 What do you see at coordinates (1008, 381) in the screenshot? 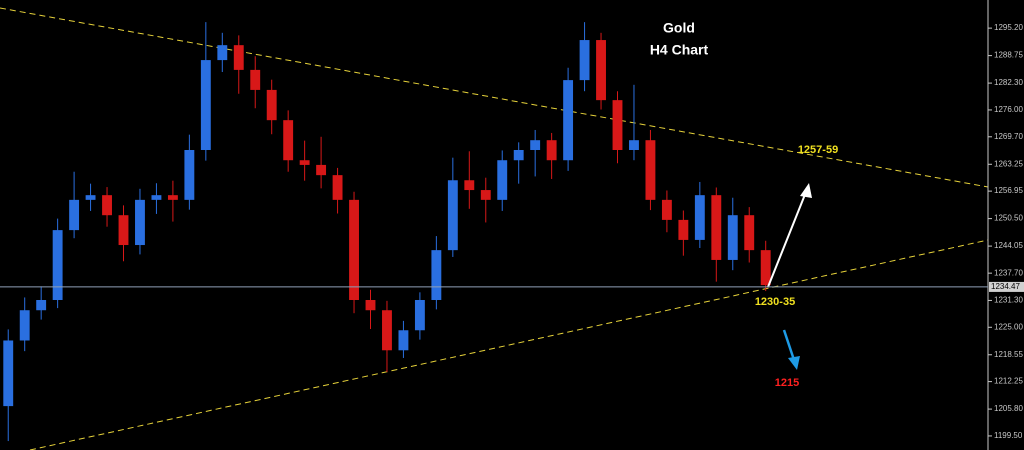
I see `y-tick-label: 1212.25` at bounding box center [1008, 381].